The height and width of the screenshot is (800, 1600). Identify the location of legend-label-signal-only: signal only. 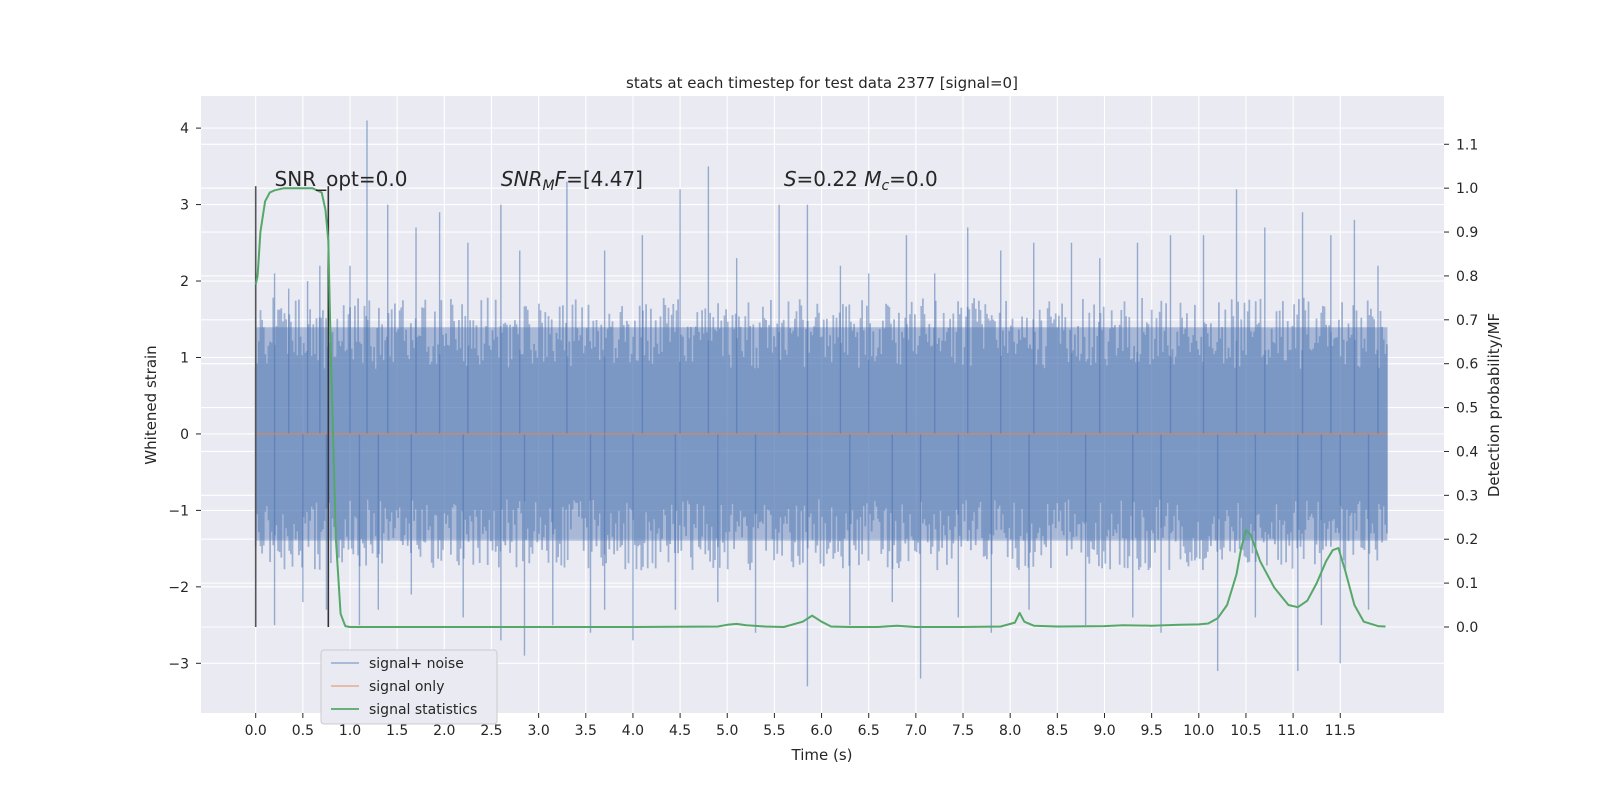
(406, 687).